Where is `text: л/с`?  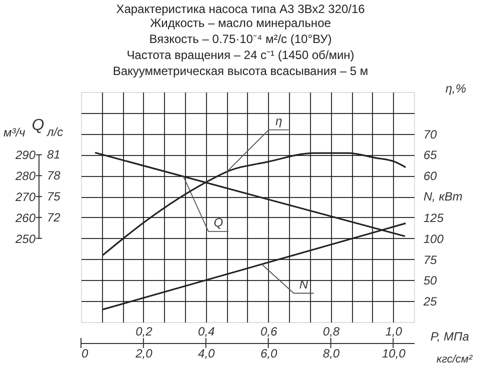
text: л/с is located at coordinates (55, 132).